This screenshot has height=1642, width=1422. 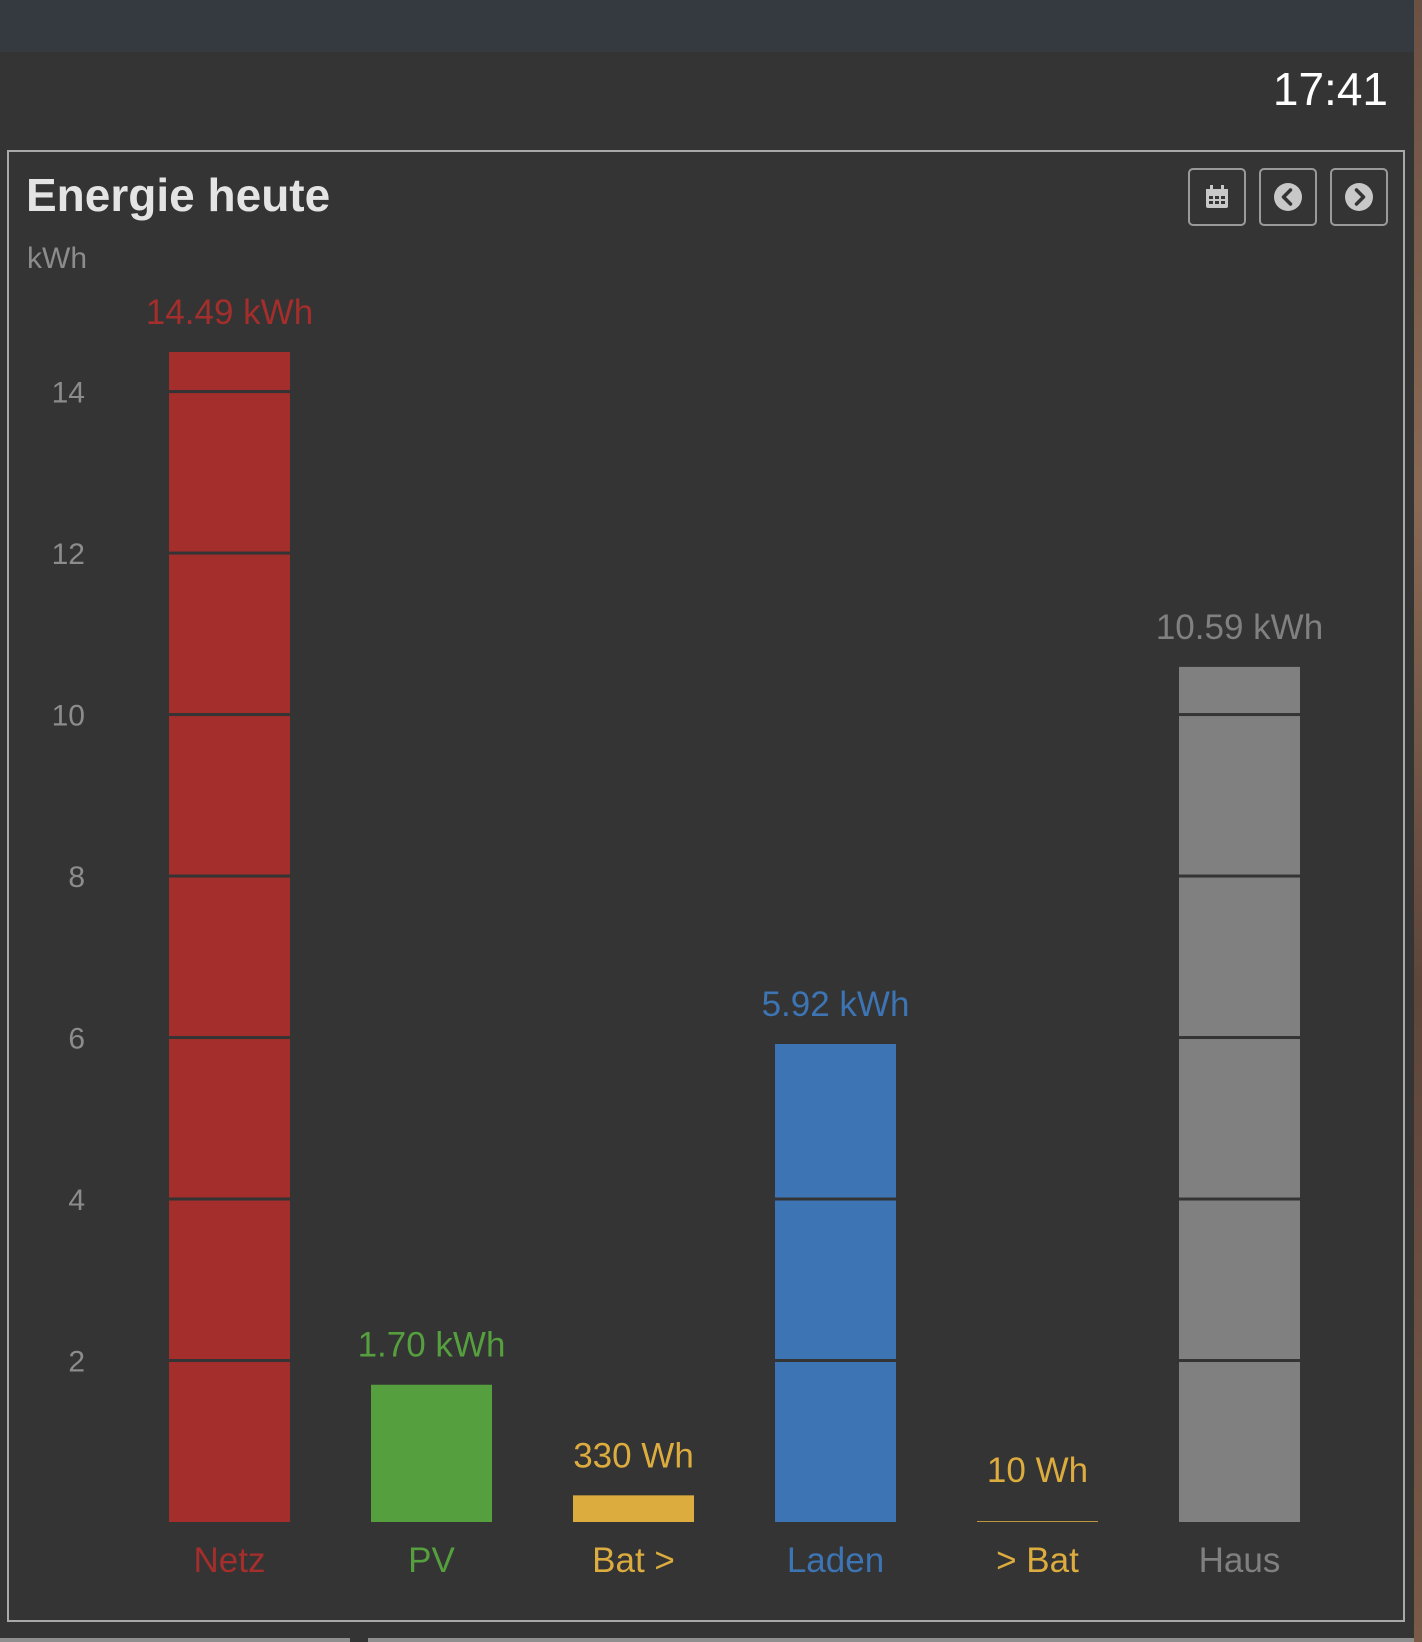 I want to click on x-category-label: > Bat, so click(x=1037, y=1560).